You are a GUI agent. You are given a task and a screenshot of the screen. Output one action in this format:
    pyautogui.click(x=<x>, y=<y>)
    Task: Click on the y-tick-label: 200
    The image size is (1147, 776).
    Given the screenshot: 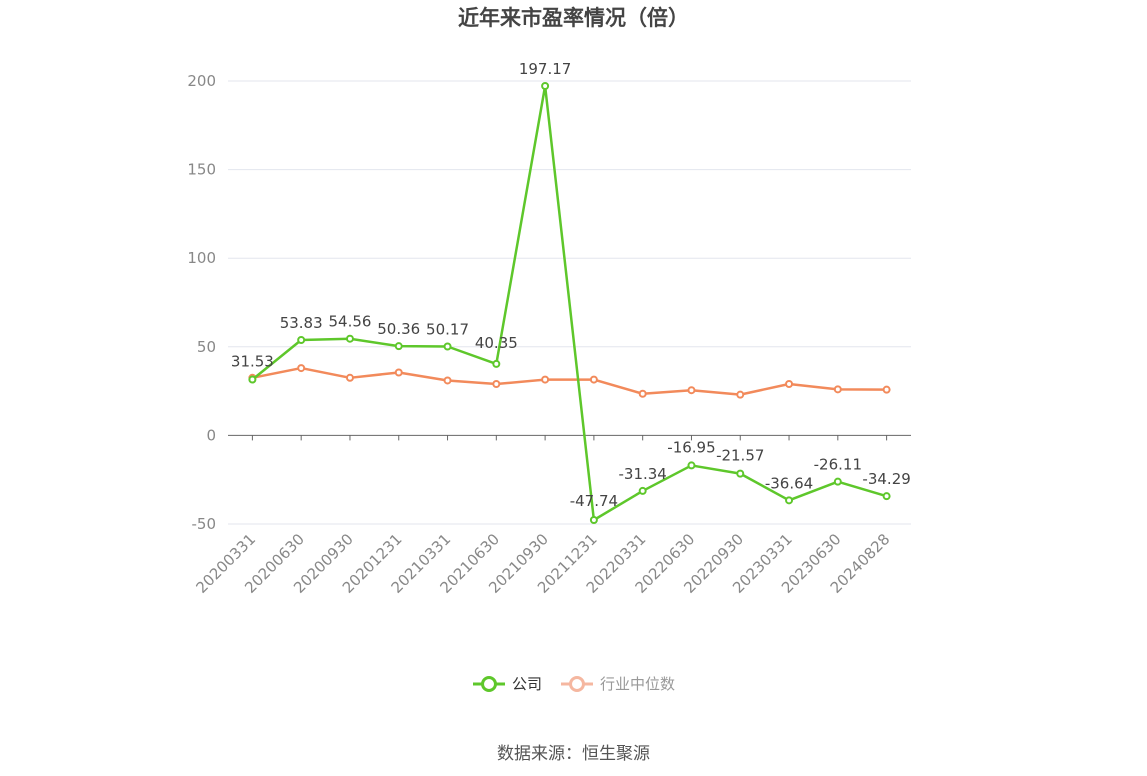 What is the action you would take?
    pyautogui.click(x=201, y=81)
    